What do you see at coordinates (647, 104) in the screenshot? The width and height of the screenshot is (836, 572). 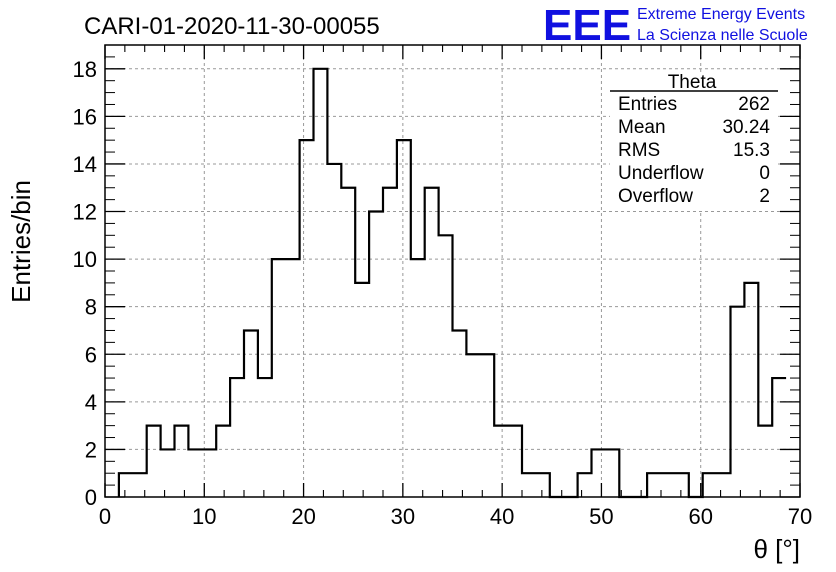 I see `stats-row-label: Entries` at bounding box center [647, 104].